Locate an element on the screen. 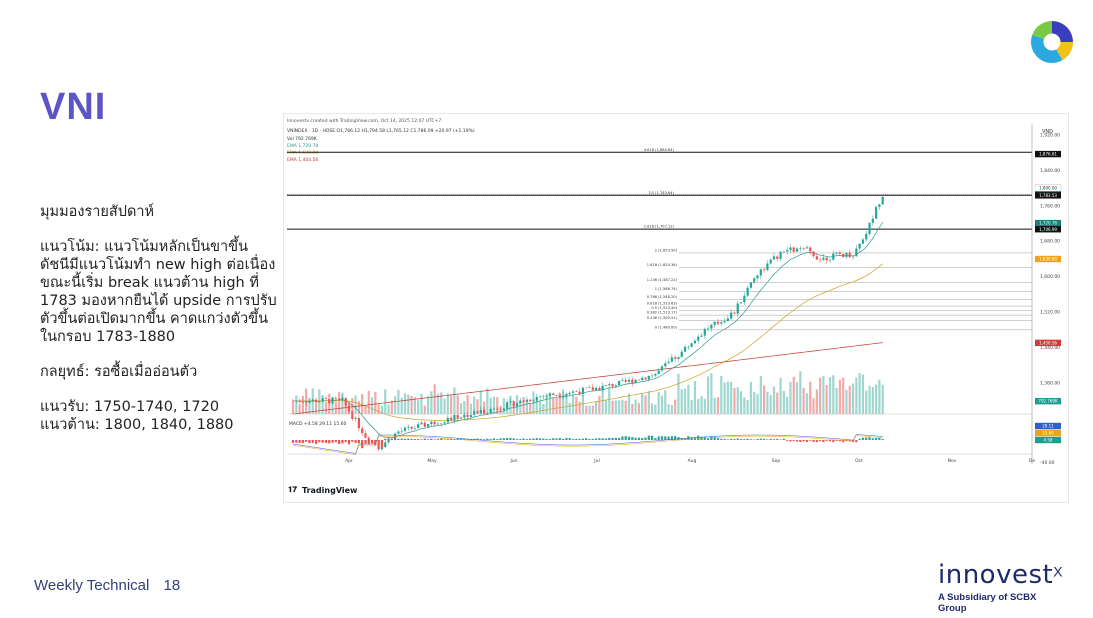 This screenshot has width=1093, height=618. y-tick-label: 1,760.00 is located at coordinates (1050, 206).